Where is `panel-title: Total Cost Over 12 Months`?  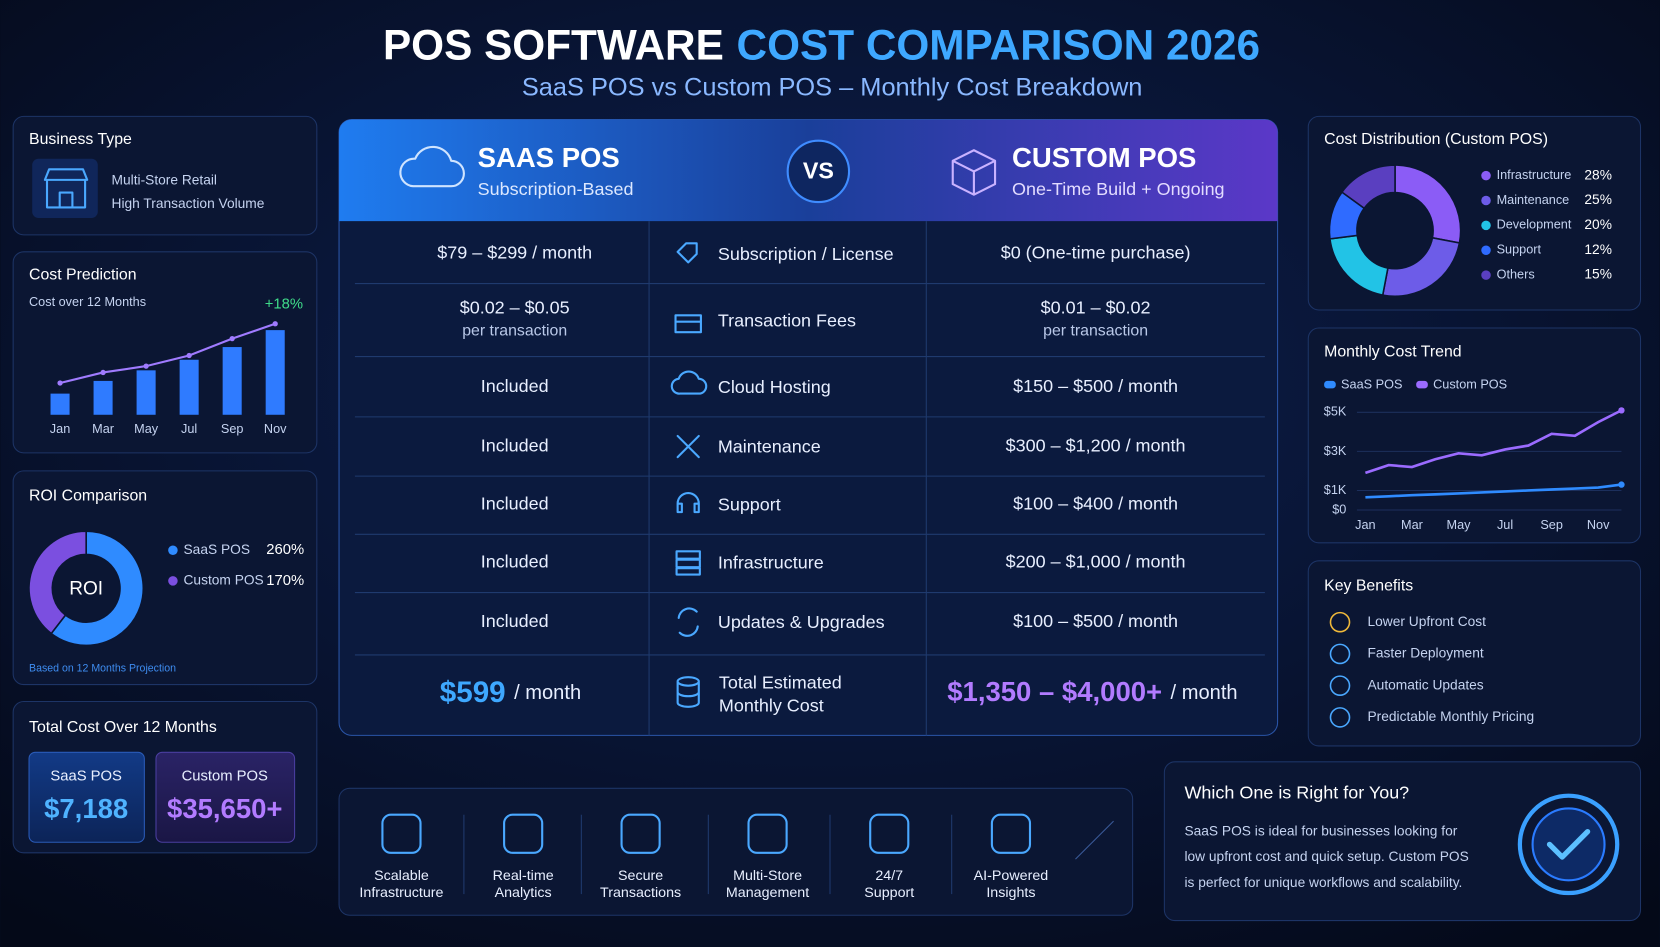 panel-title: Total Cost Over 12 Months is located at coordinates (123, 727).